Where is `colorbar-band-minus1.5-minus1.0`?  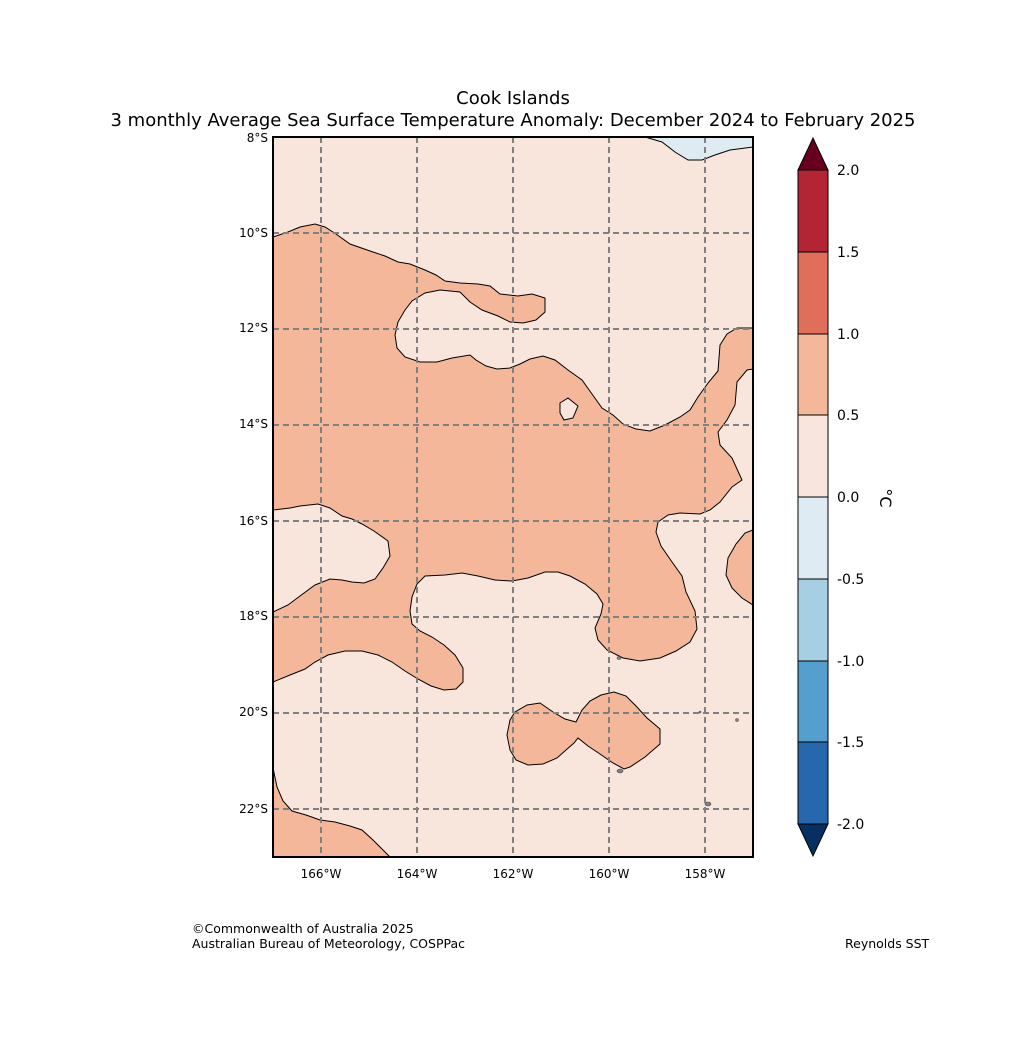 colorbar-band-minus1.5-minus1.0 is located at coordinates (813, 701).